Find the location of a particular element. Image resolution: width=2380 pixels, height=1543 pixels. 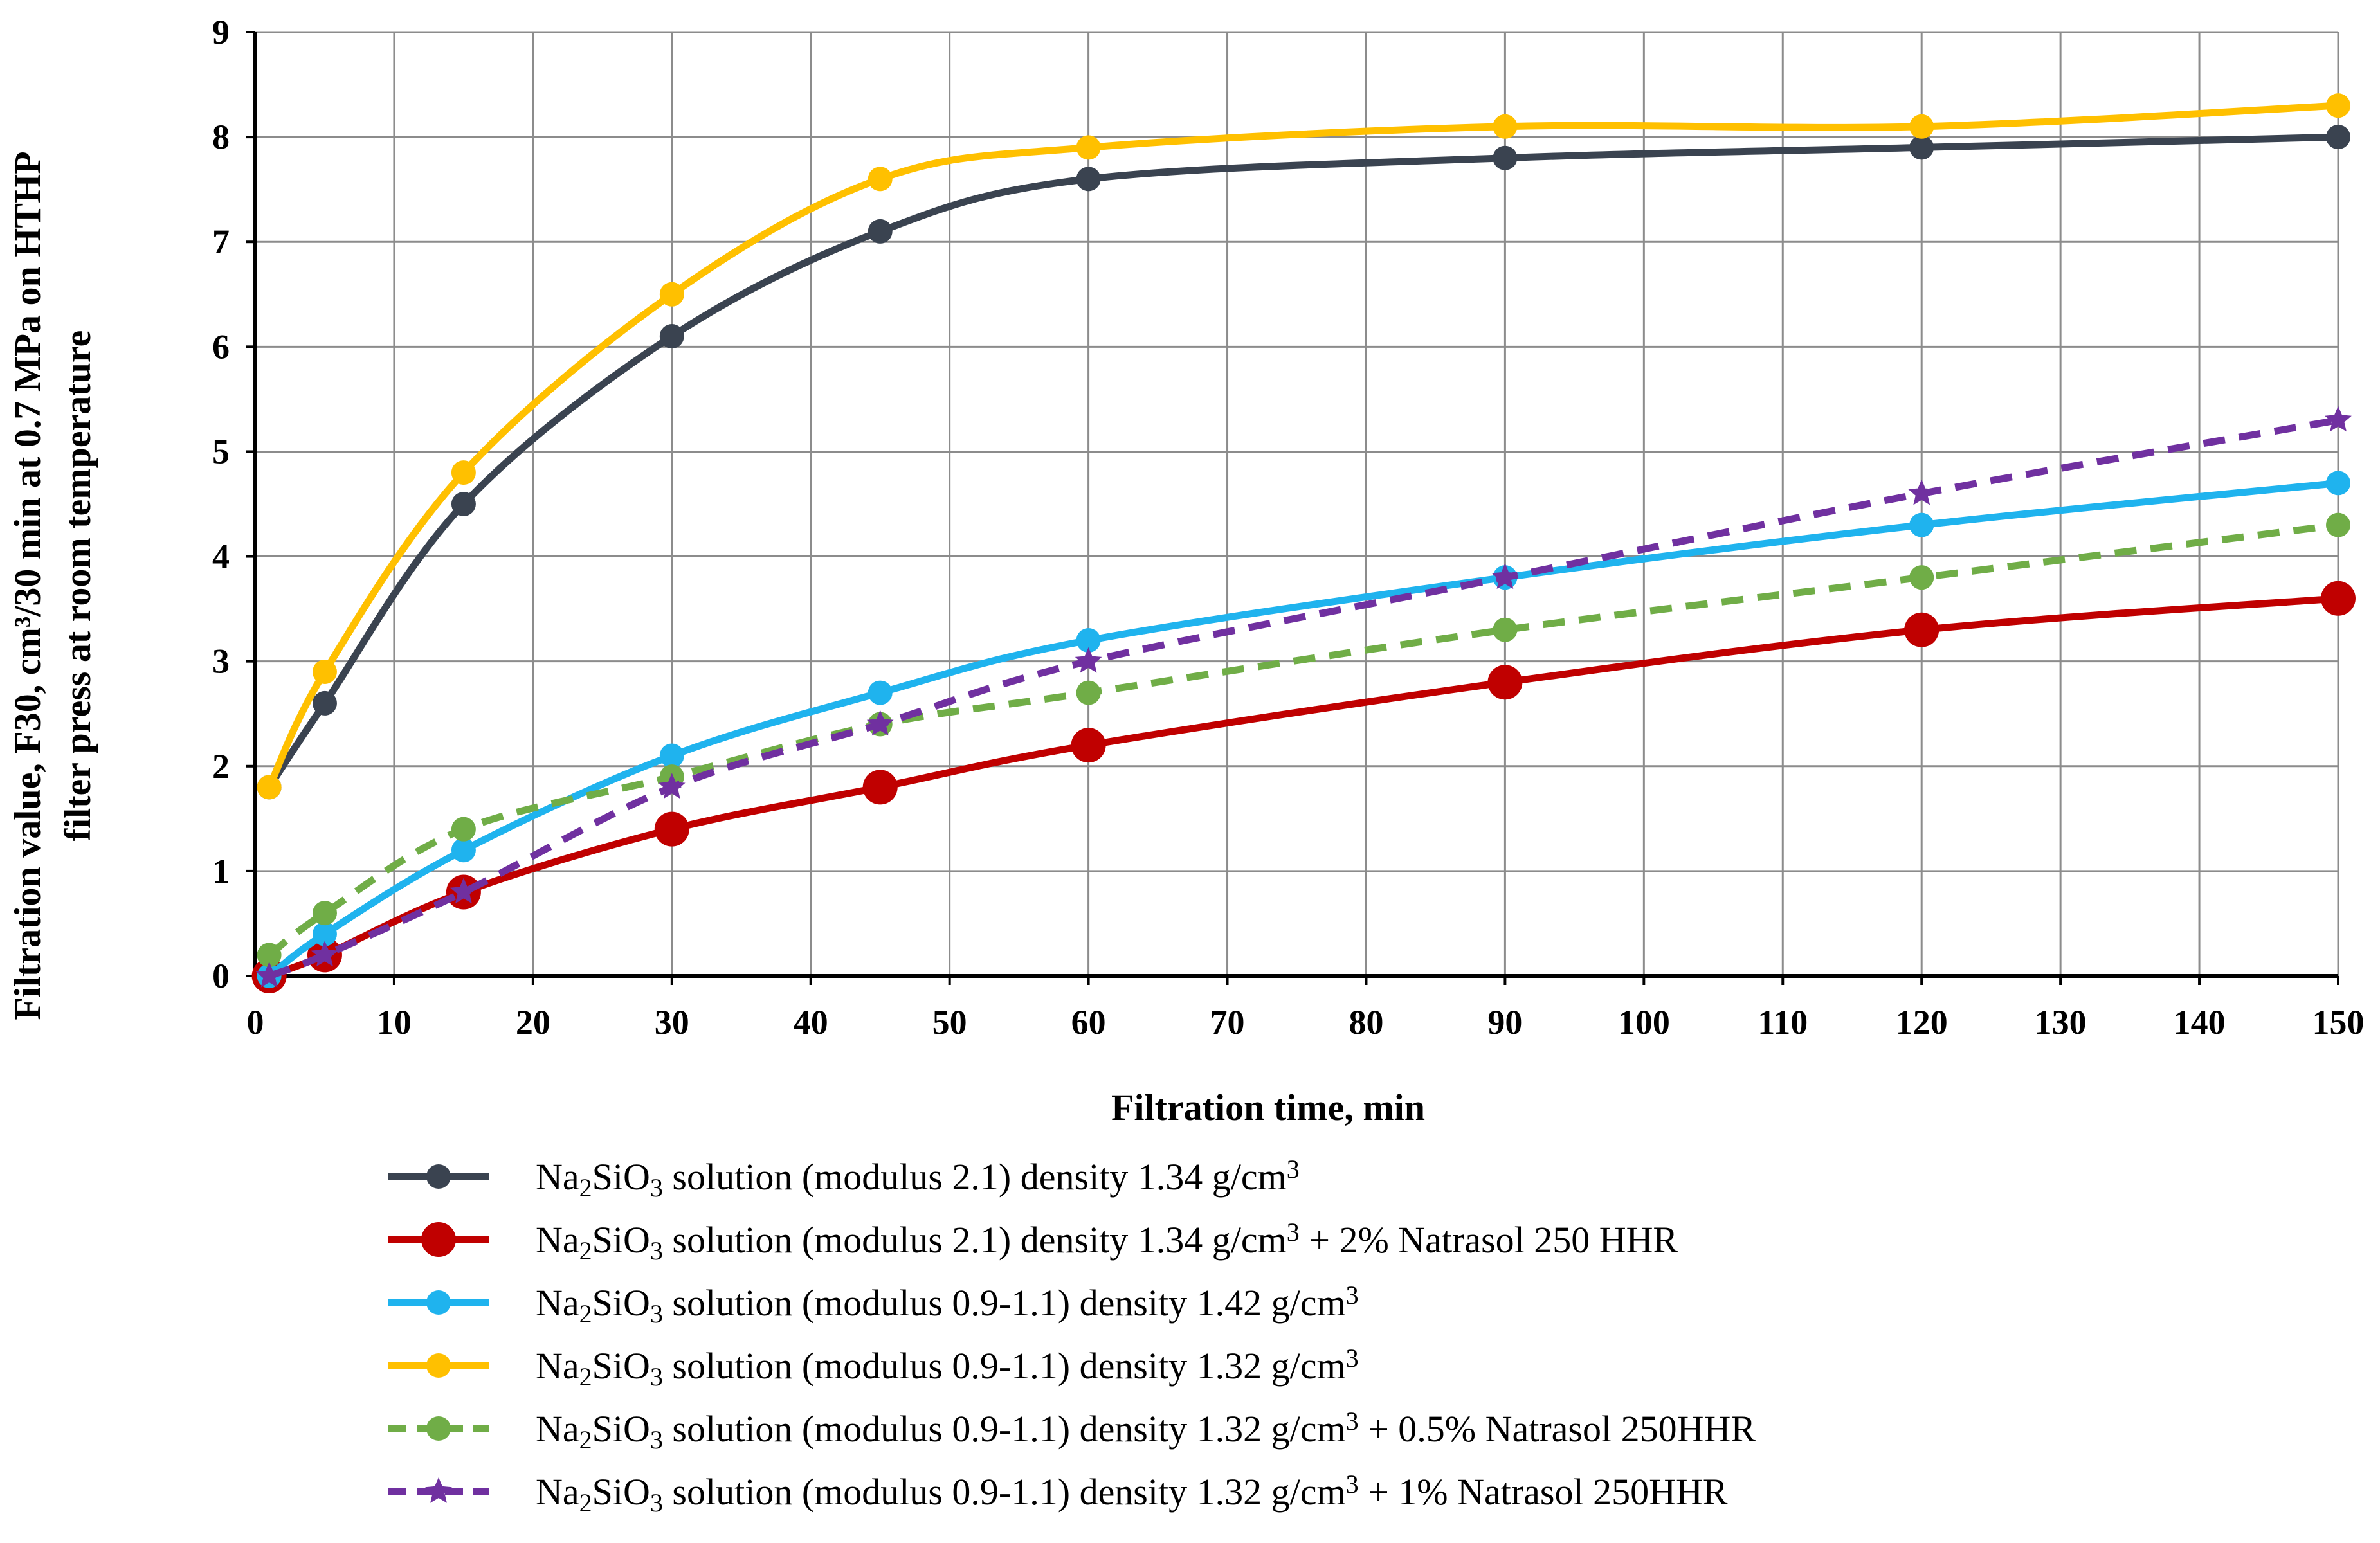

x-tick-label: 130 is located at coordinates (2061, 1023).